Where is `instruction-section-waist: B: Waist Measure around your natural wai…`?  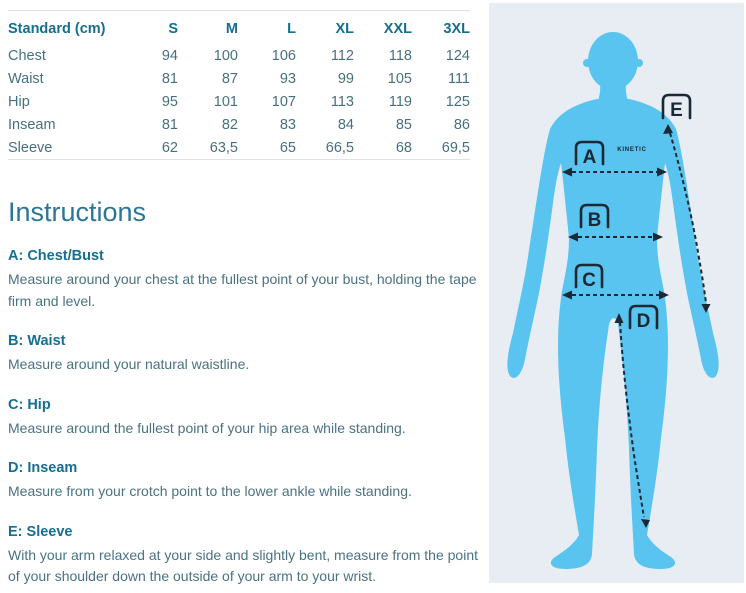
instruction-section-waist: B: Waist Measure around your natural wai… is located at coordinates (244, 354).